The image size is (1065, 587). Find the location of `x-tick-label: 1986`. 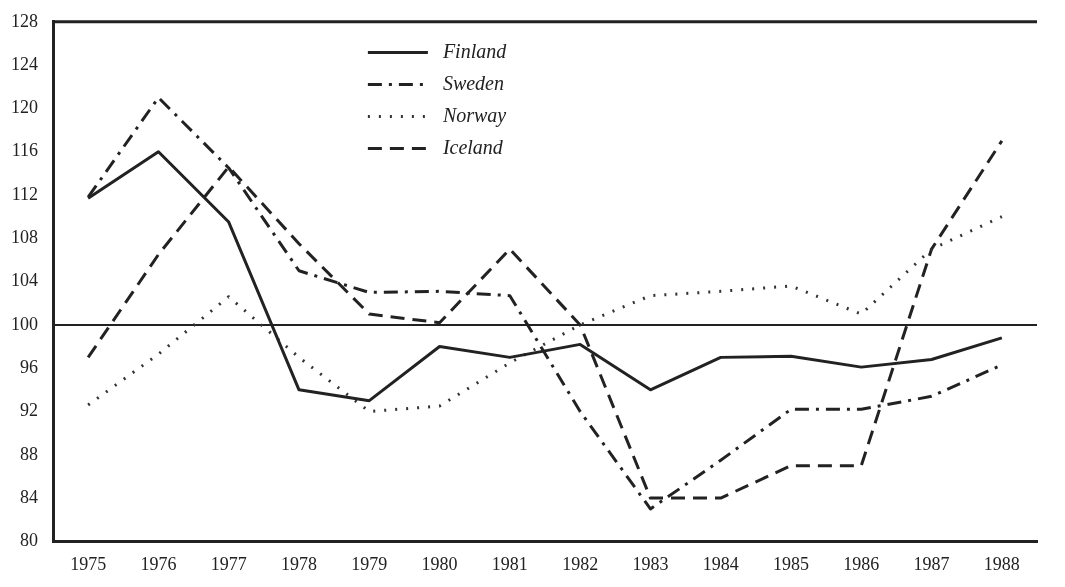

x-tick-label: 1986 is located at coordinates (861, 563).